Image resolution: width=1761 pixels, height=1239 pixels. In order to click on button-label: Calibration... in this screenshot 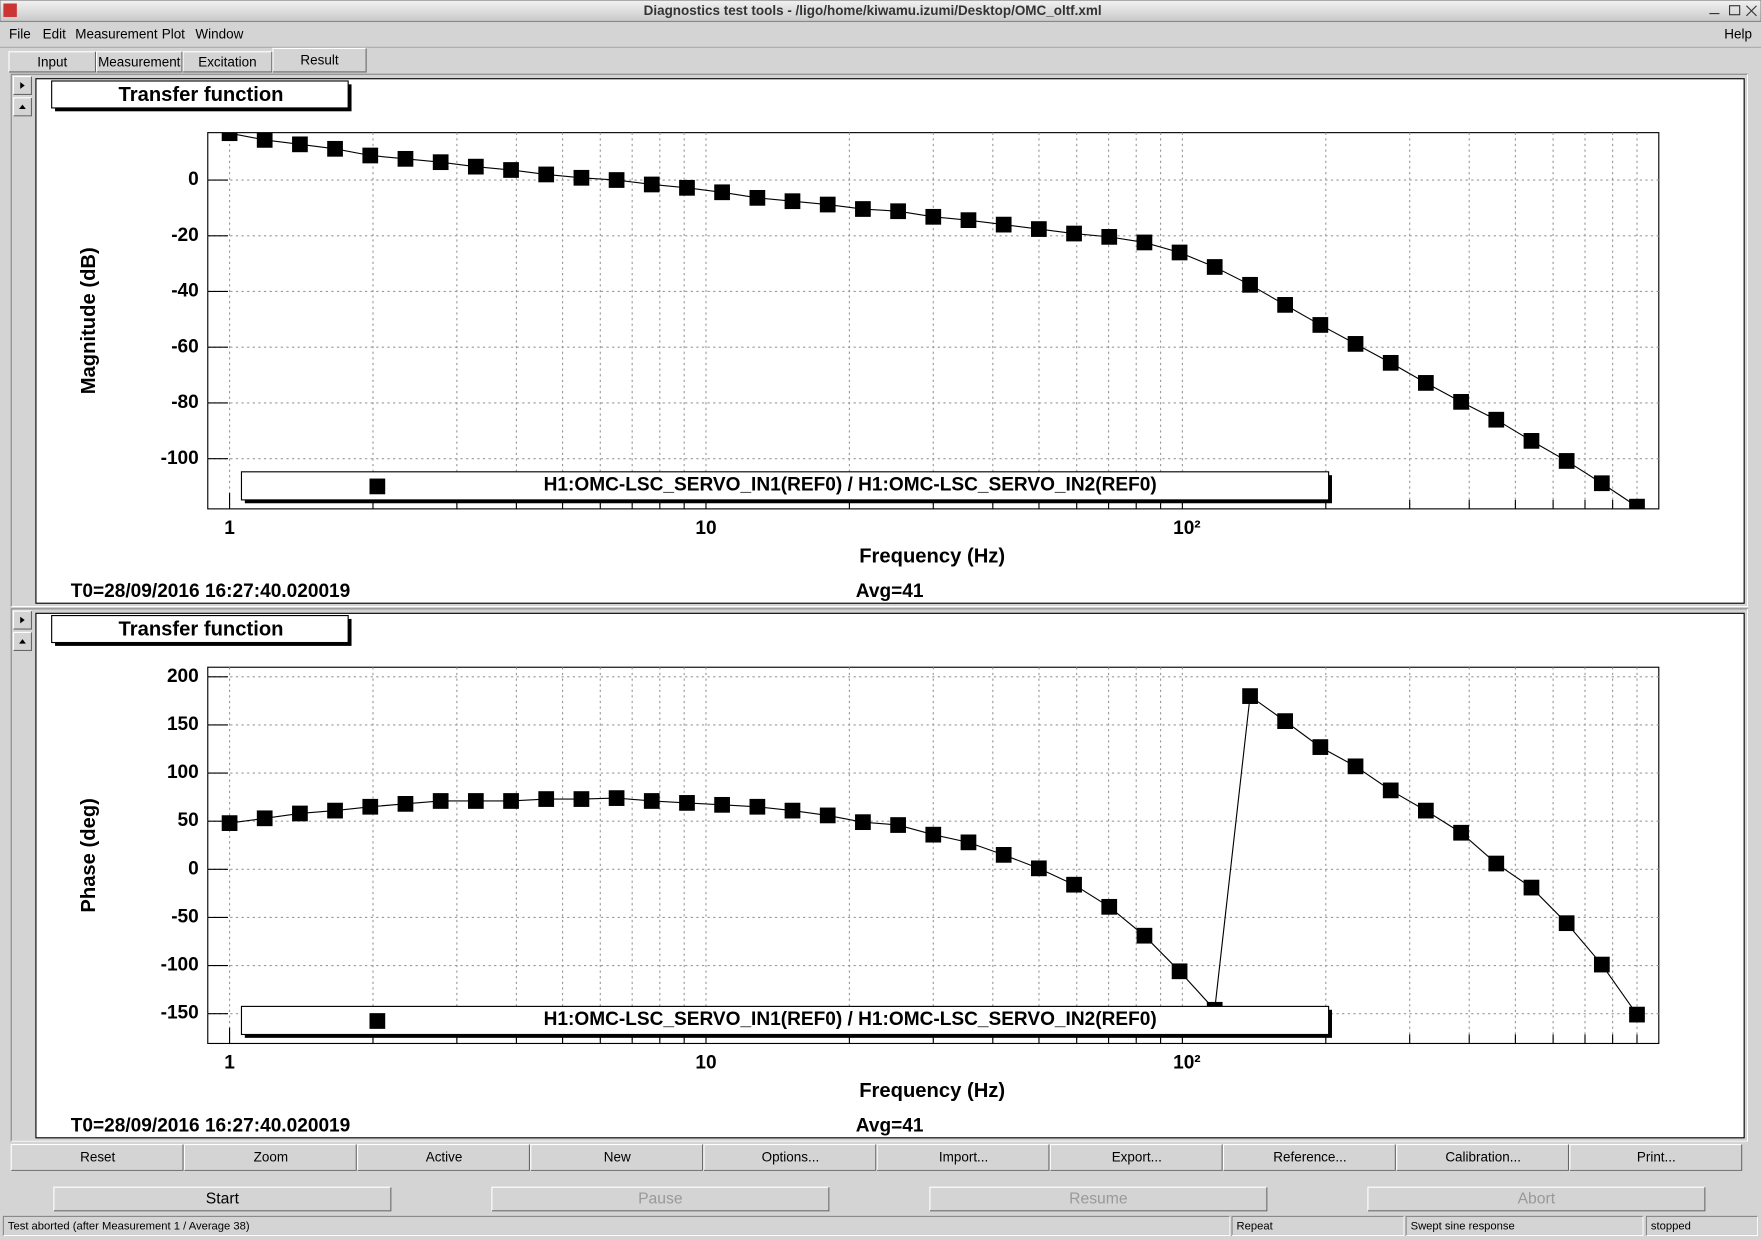, I will do `click(1483, 1157)`.